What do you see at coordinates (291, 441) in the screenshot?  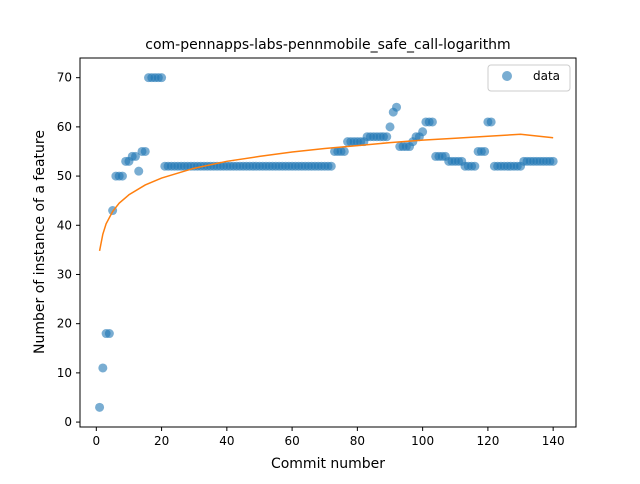 I see `x-tick-label: 60` at bounding box center [291, 441].